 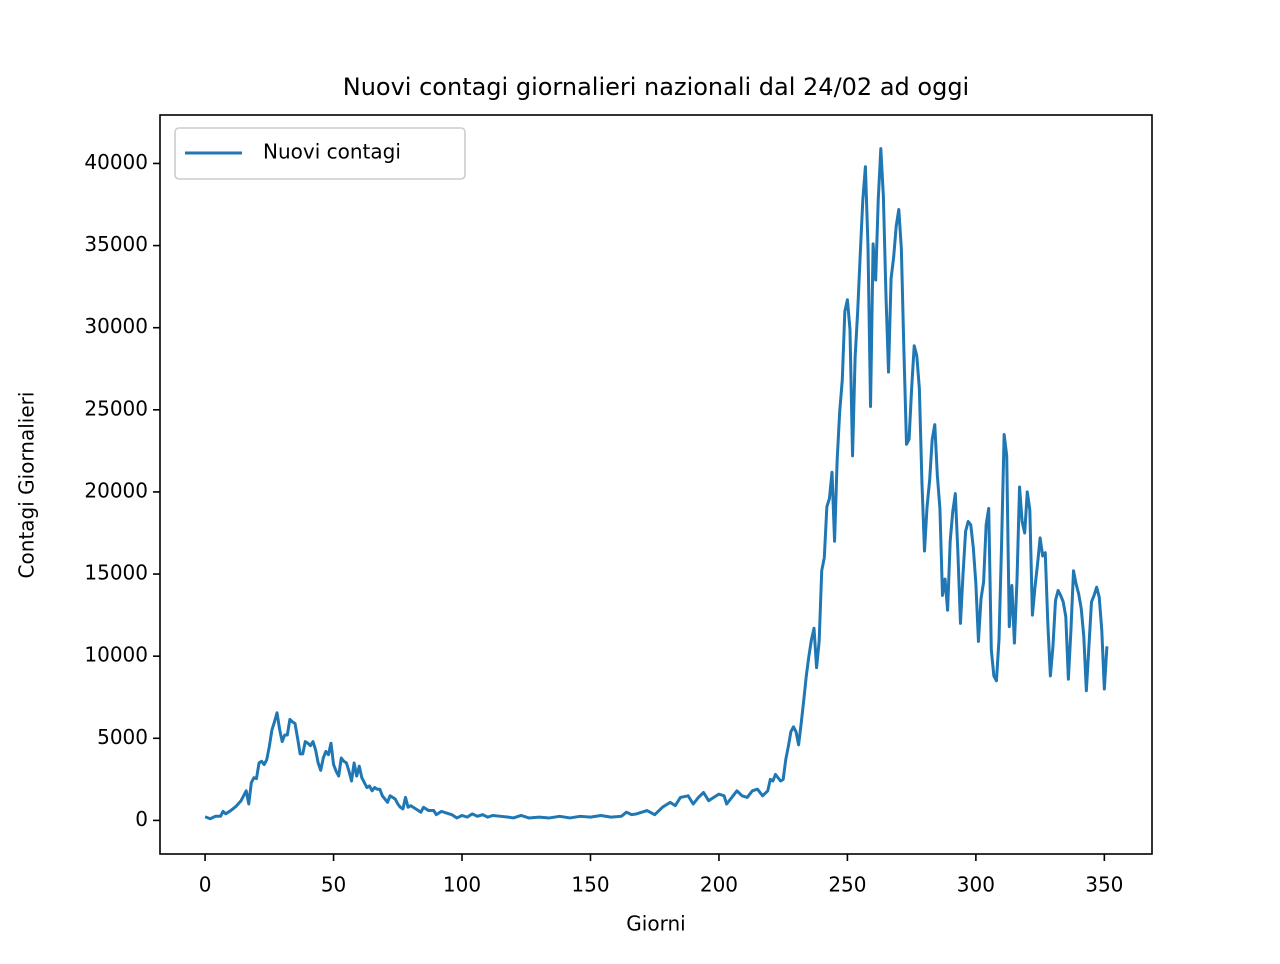 I want to click on legend-label: Nuovi contagi, so click(x=332, y=152).